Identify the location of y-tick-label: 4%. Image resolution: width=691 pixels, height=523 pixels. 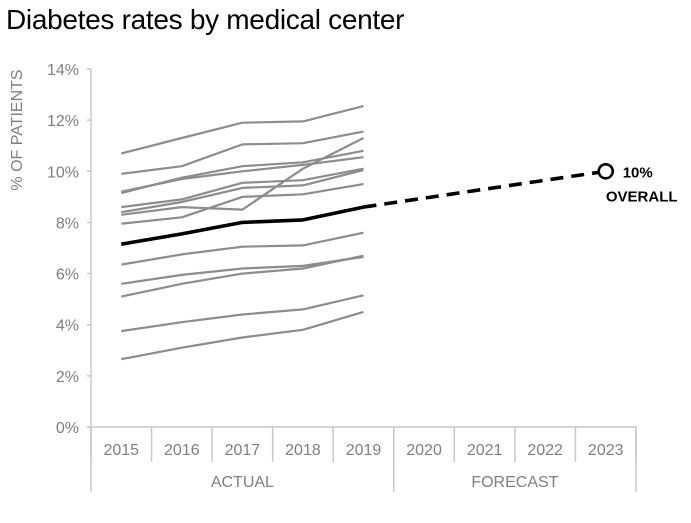
(67, 326).